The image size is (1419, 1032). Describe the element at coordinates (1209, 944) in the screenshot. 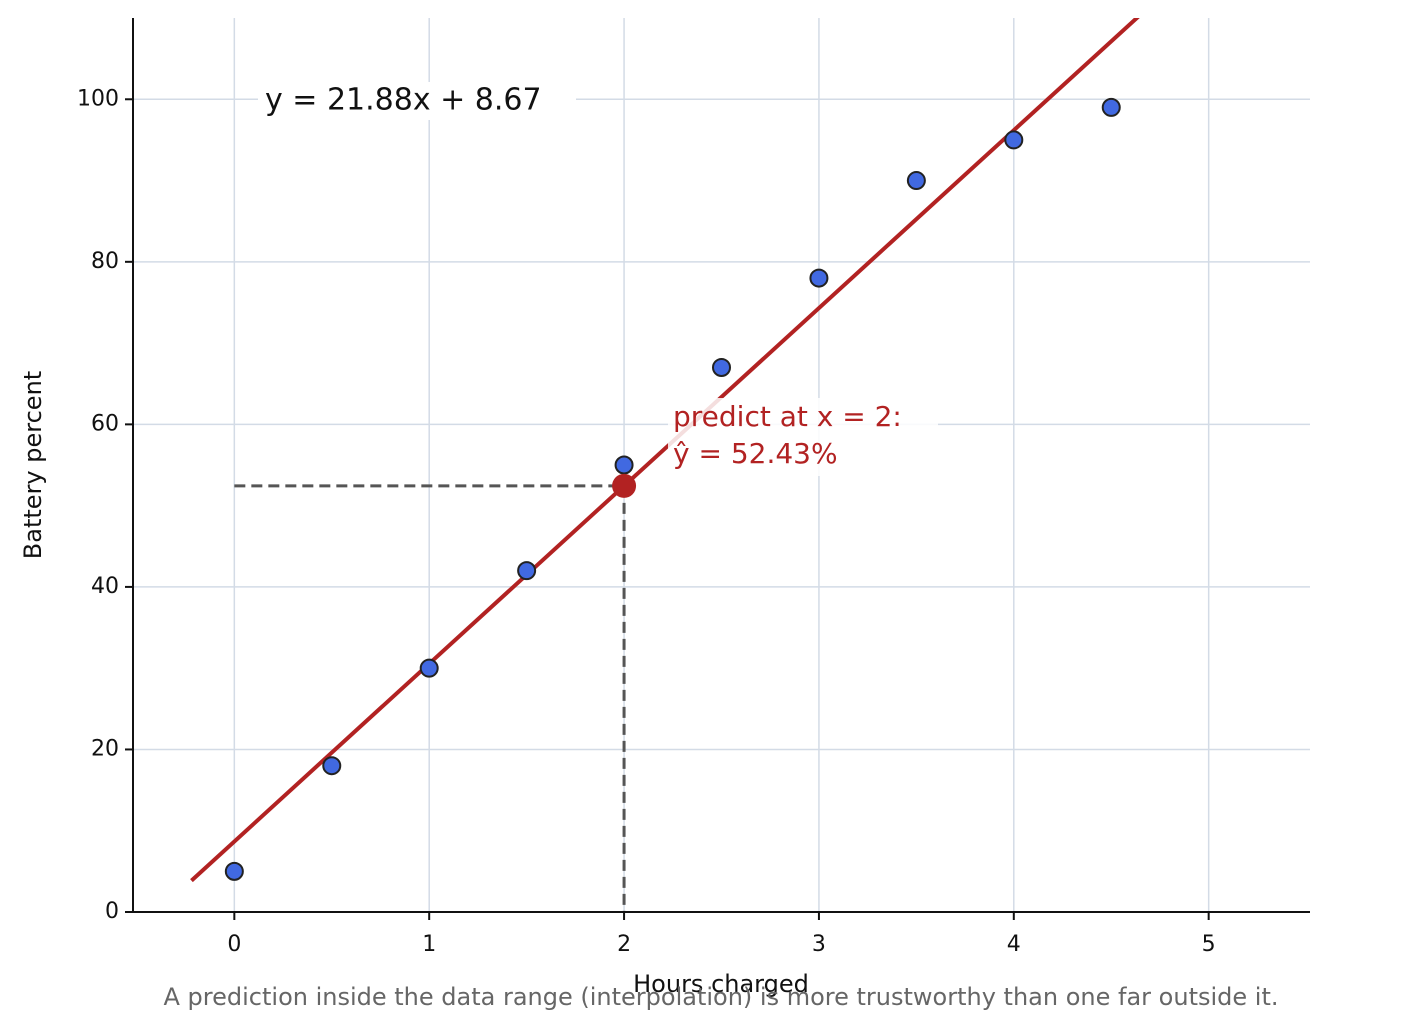

I see `x-tick-label: 5` at that location.